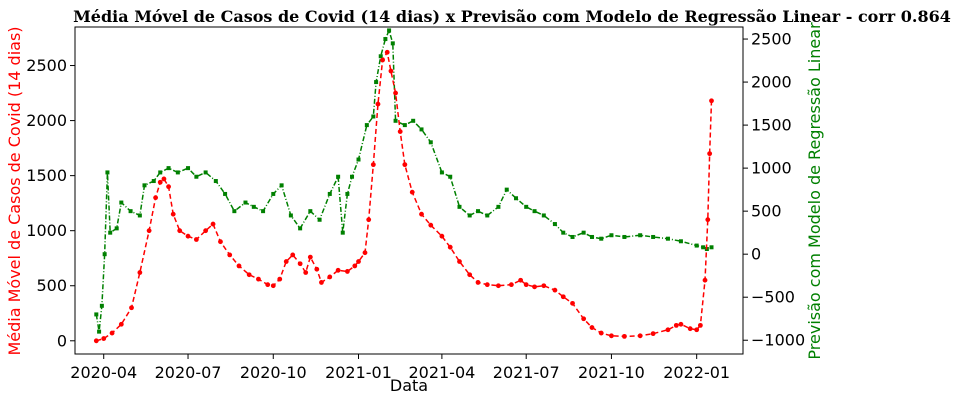 The image size is (959, 401). Describe the element at coordinates (526, 372) in the screenshot. I see `x-tick-label: 2021-07` at that location.